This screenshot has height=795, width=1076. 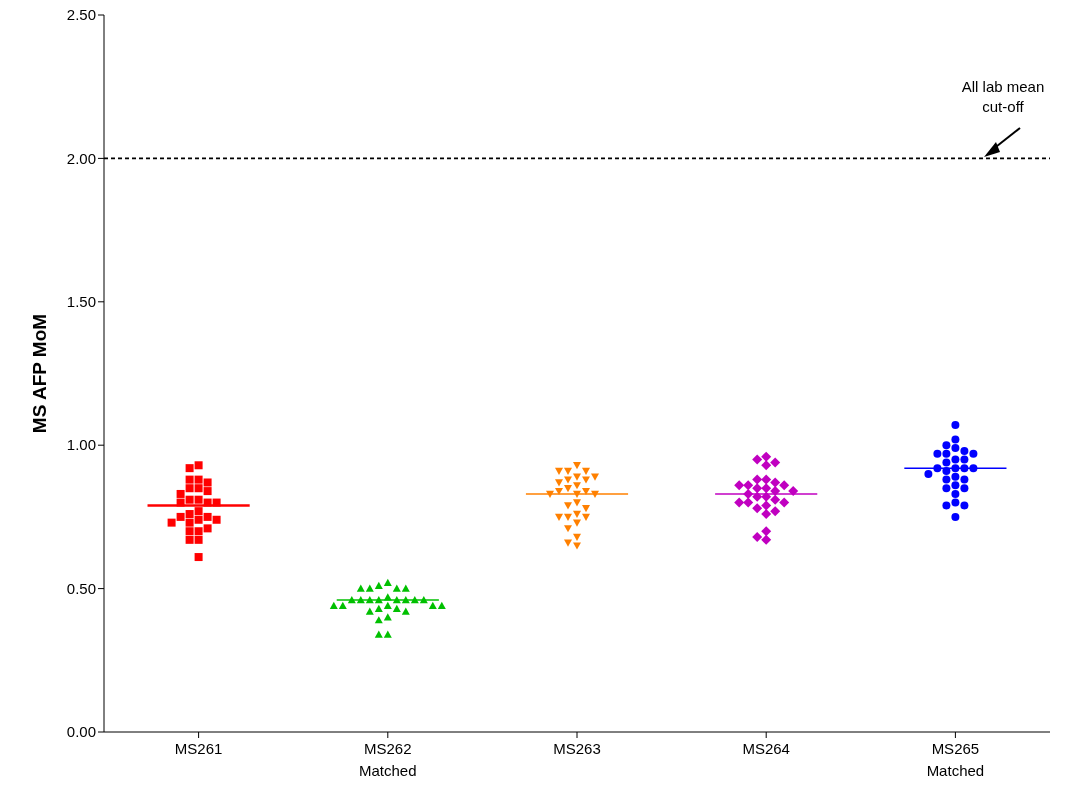 I want to click on ref-line-label: All lab mean cut-off, so click(x=1003, y=96).